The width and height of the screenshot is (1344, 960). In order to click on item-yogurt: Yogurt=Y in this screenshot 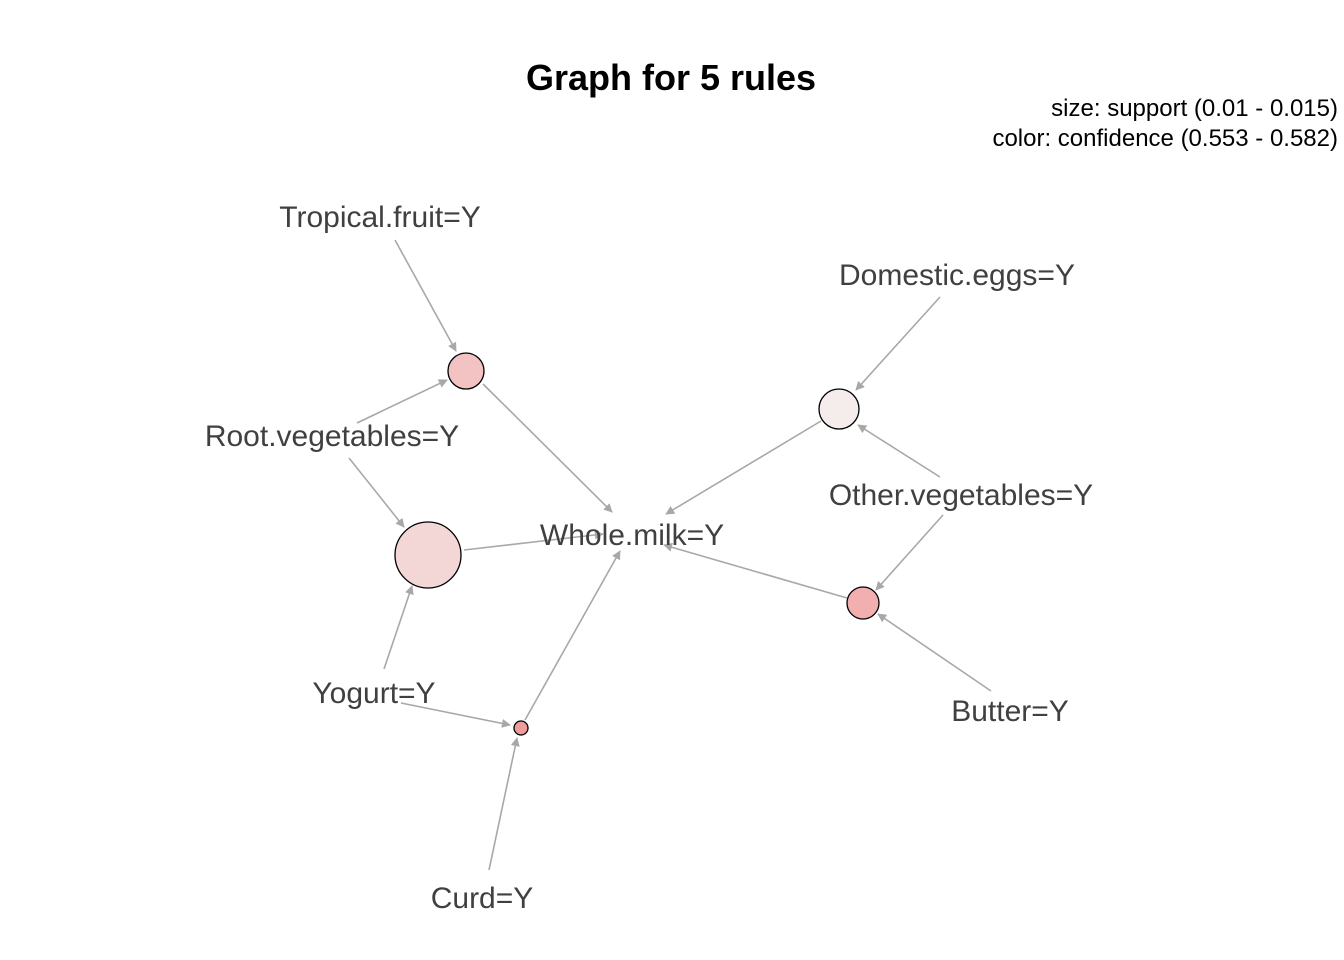, I will do `click(373, 693)`.